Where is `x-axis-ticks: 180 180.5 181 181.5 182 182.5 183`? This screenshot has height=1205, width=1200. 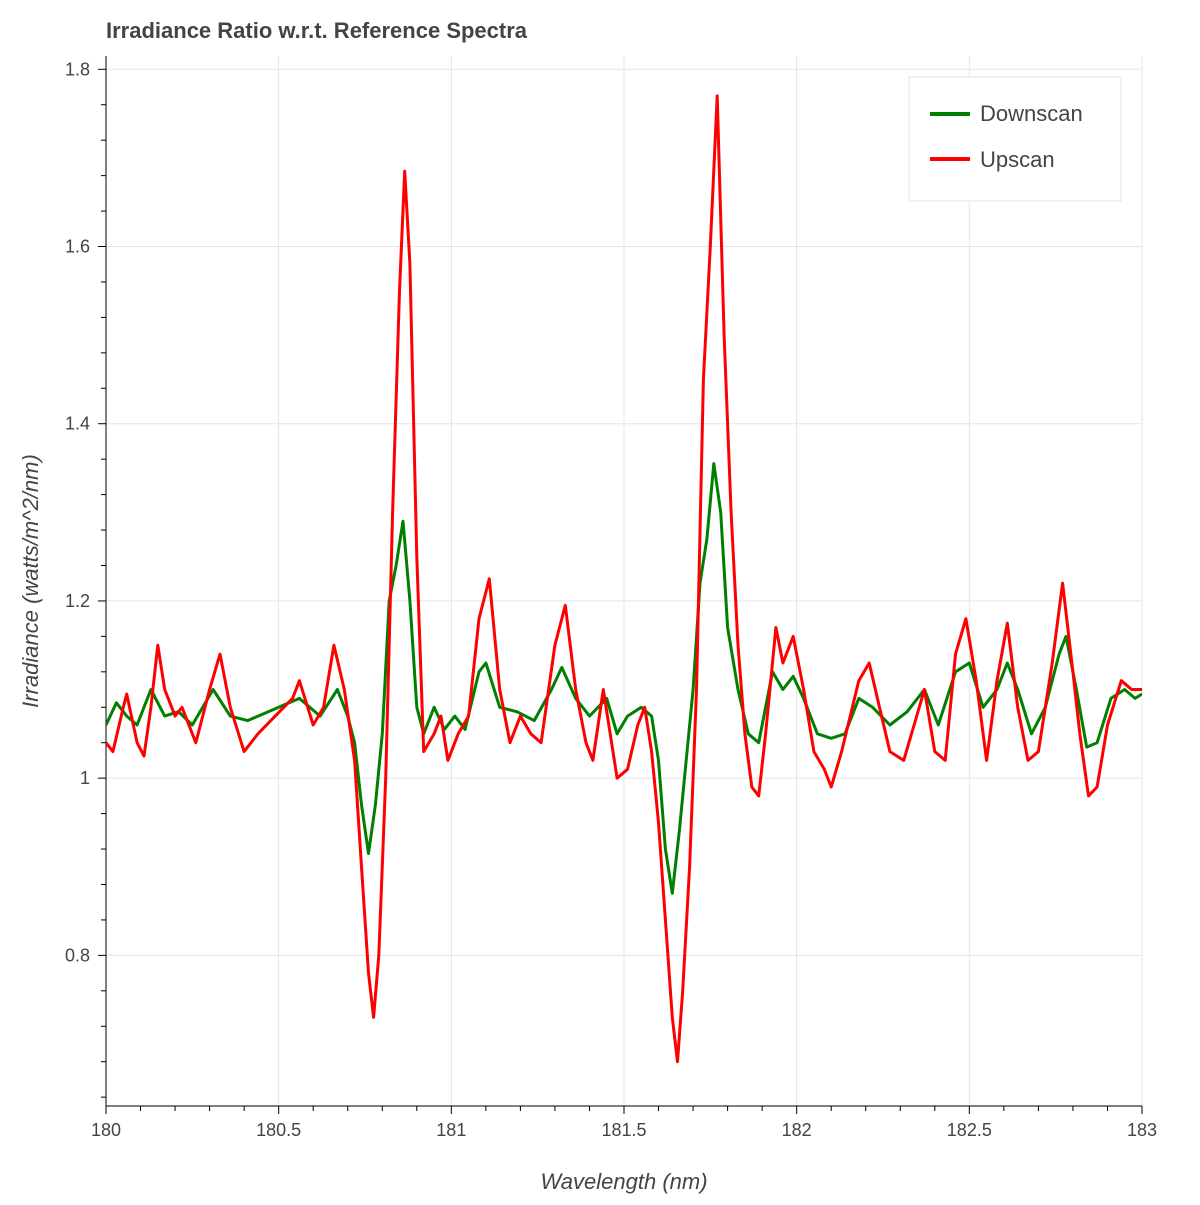 x-axis-ticks: 180 180.5 181 181.5 182 182.5 183 is located at coordinates (624, 1123).